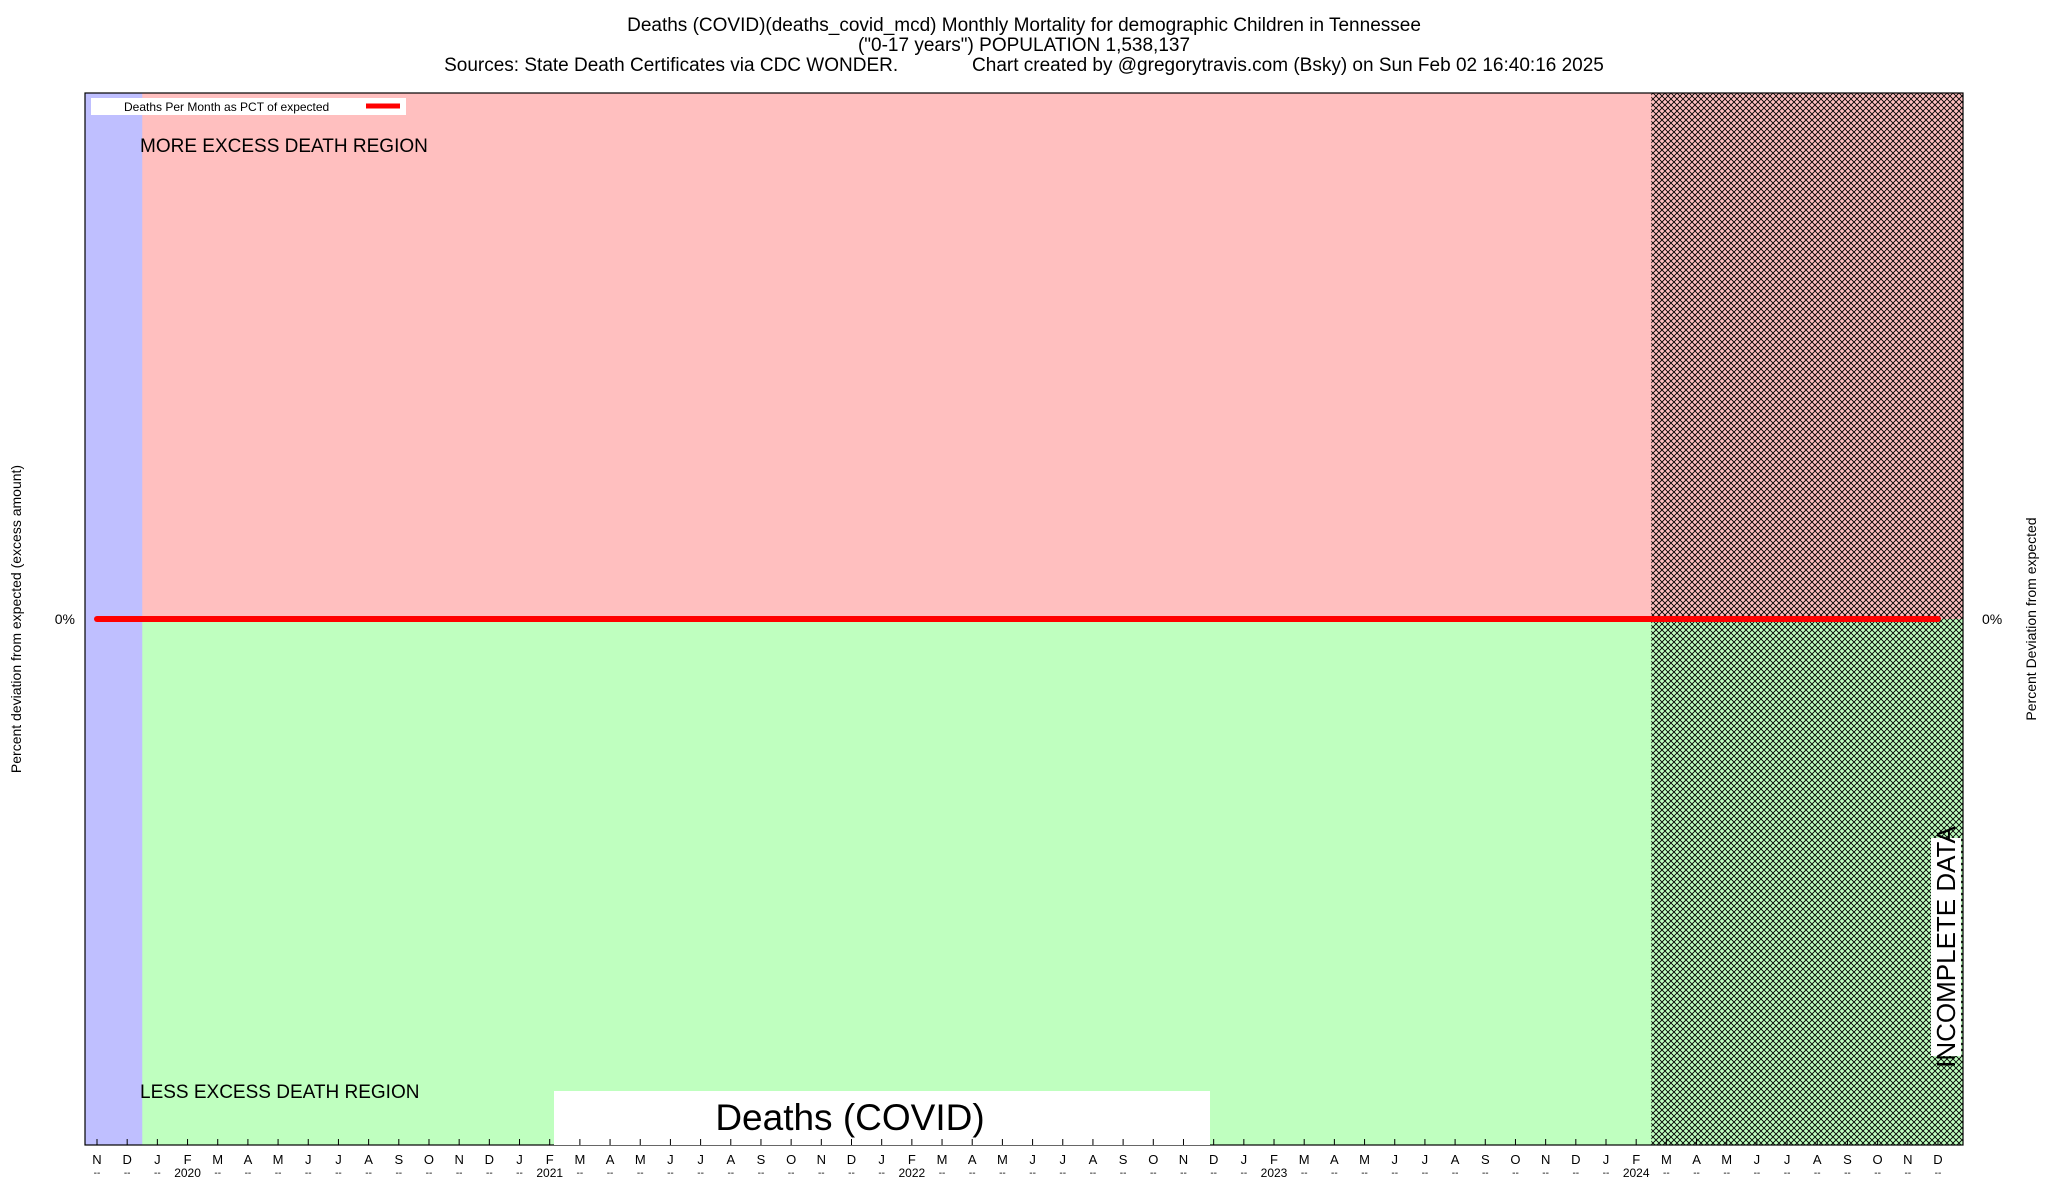 Image resolution: width=2048 pixels, height=1200 pixels. What do you see at coordinates (1992, 619) in the screenshot?
I see `y-tick-right-0: 0%` at bounding box center [1992, 619].